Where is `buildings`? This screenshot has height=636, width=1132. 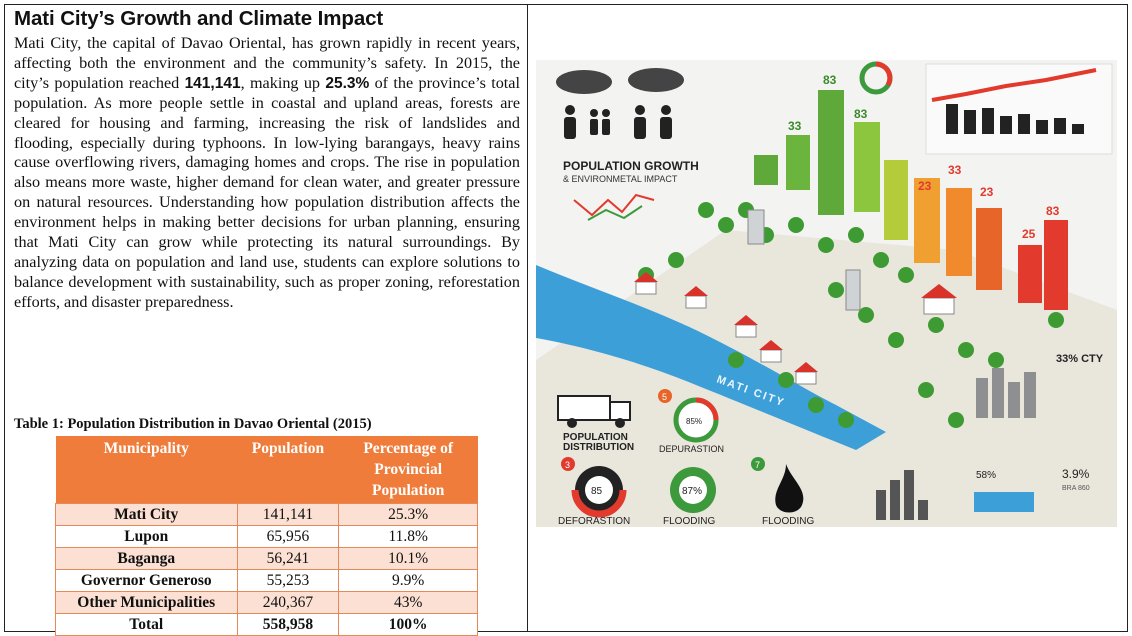
buildings is located at coordinates (1006, 393).